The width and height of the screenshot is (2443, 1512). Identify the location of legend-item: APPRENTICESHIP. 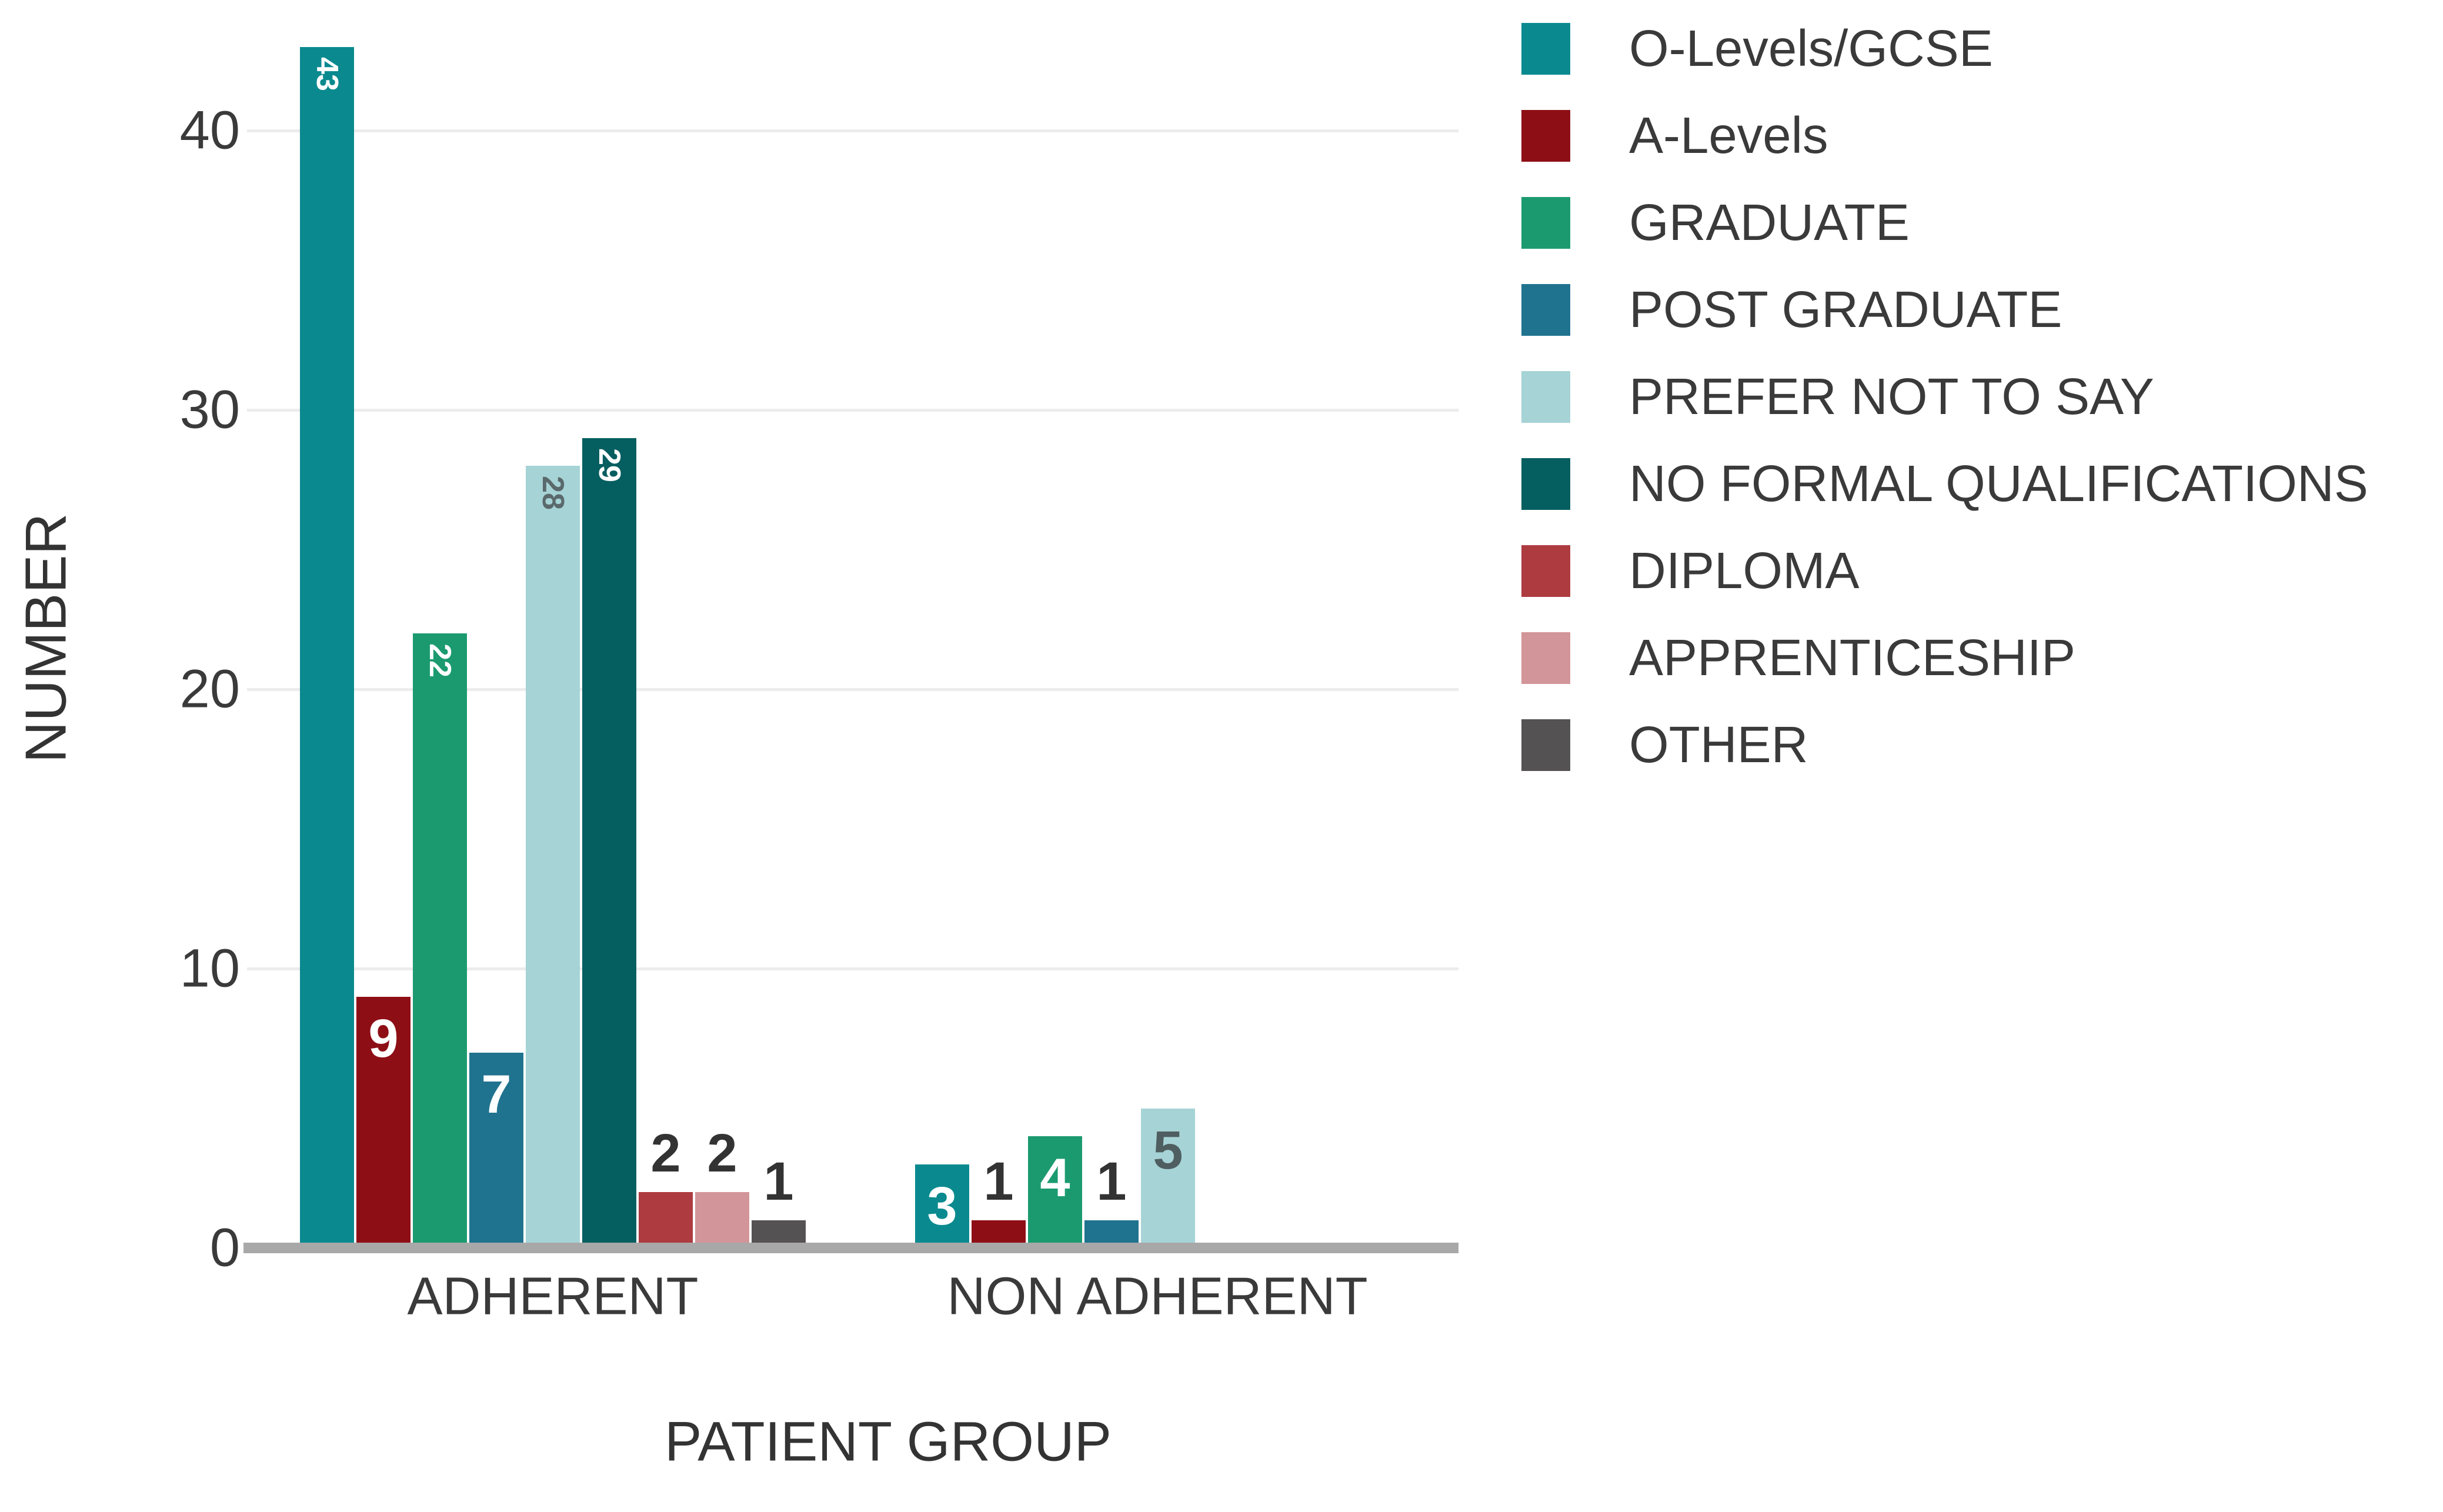
(1798, 658).